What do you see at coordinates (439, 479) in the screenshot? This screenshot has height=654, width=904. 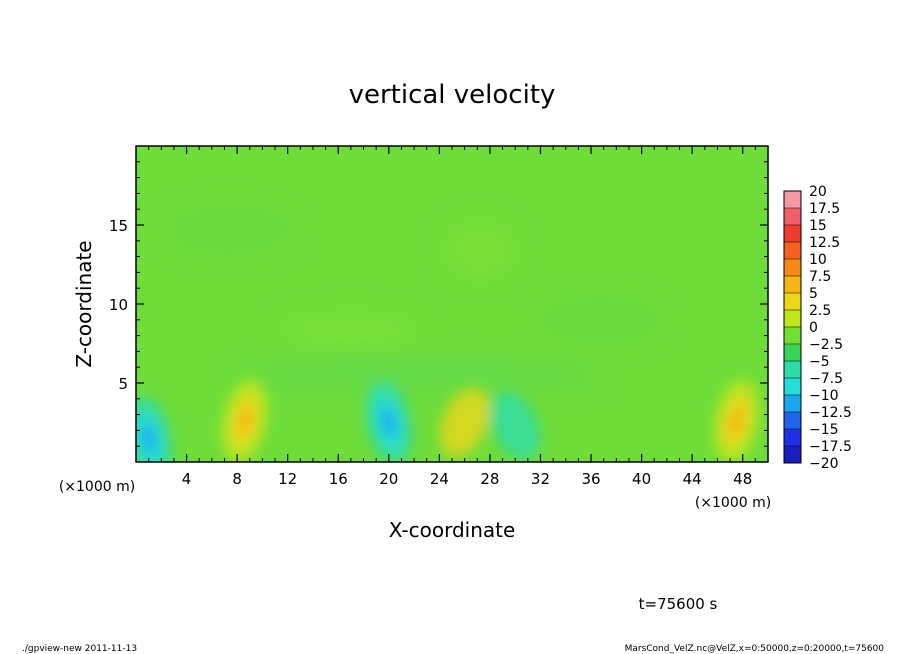 I see `x-tick-label: 24` at bounding box center [439, 479].